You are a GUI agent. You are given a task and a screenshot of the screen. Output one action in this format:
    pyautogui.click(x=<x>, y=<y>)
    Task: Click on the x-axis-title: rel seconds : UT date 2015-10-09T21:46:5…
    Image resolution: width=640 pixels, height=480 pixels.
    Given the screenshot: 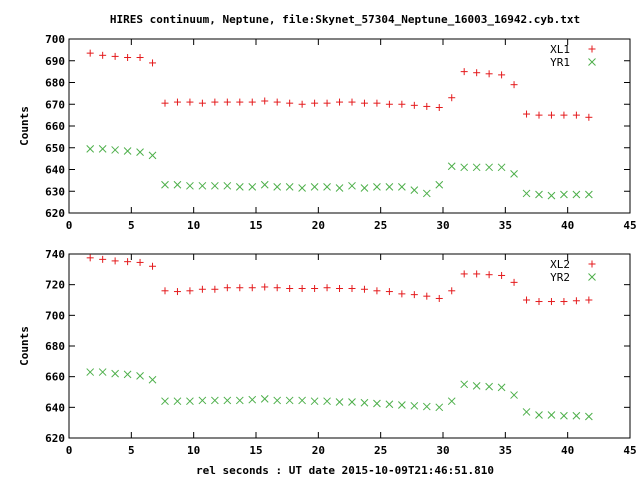 What is the action you would take?
    pyautogui.click(x=345, y=470)
    